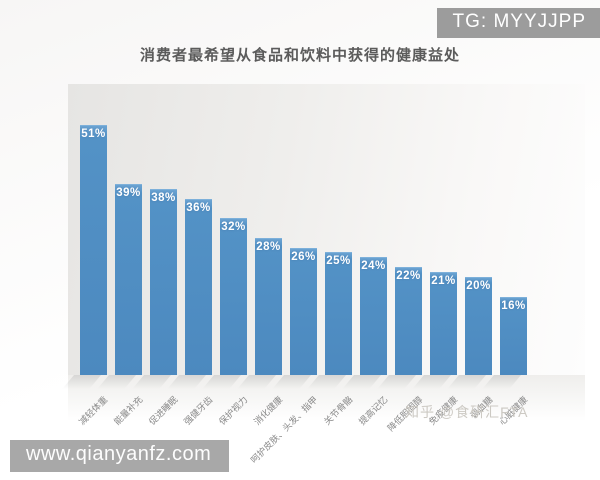 Image resolution: width=600 pixels, height=480 pixels. I want to click on bar: 26% 呵护皮肤、头发、指甲, so click(284, 356).